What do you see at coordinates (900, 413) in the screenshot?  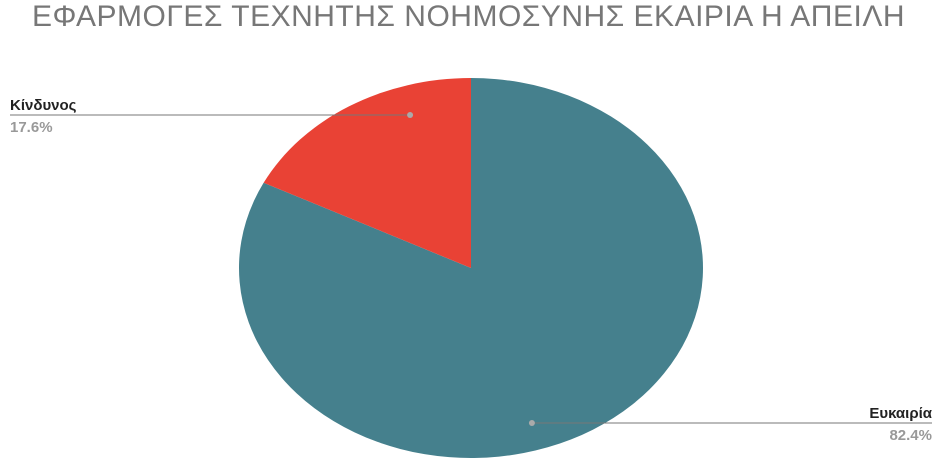 I see `category-label: Ευκαιρία` at bounding box center [900, 413].